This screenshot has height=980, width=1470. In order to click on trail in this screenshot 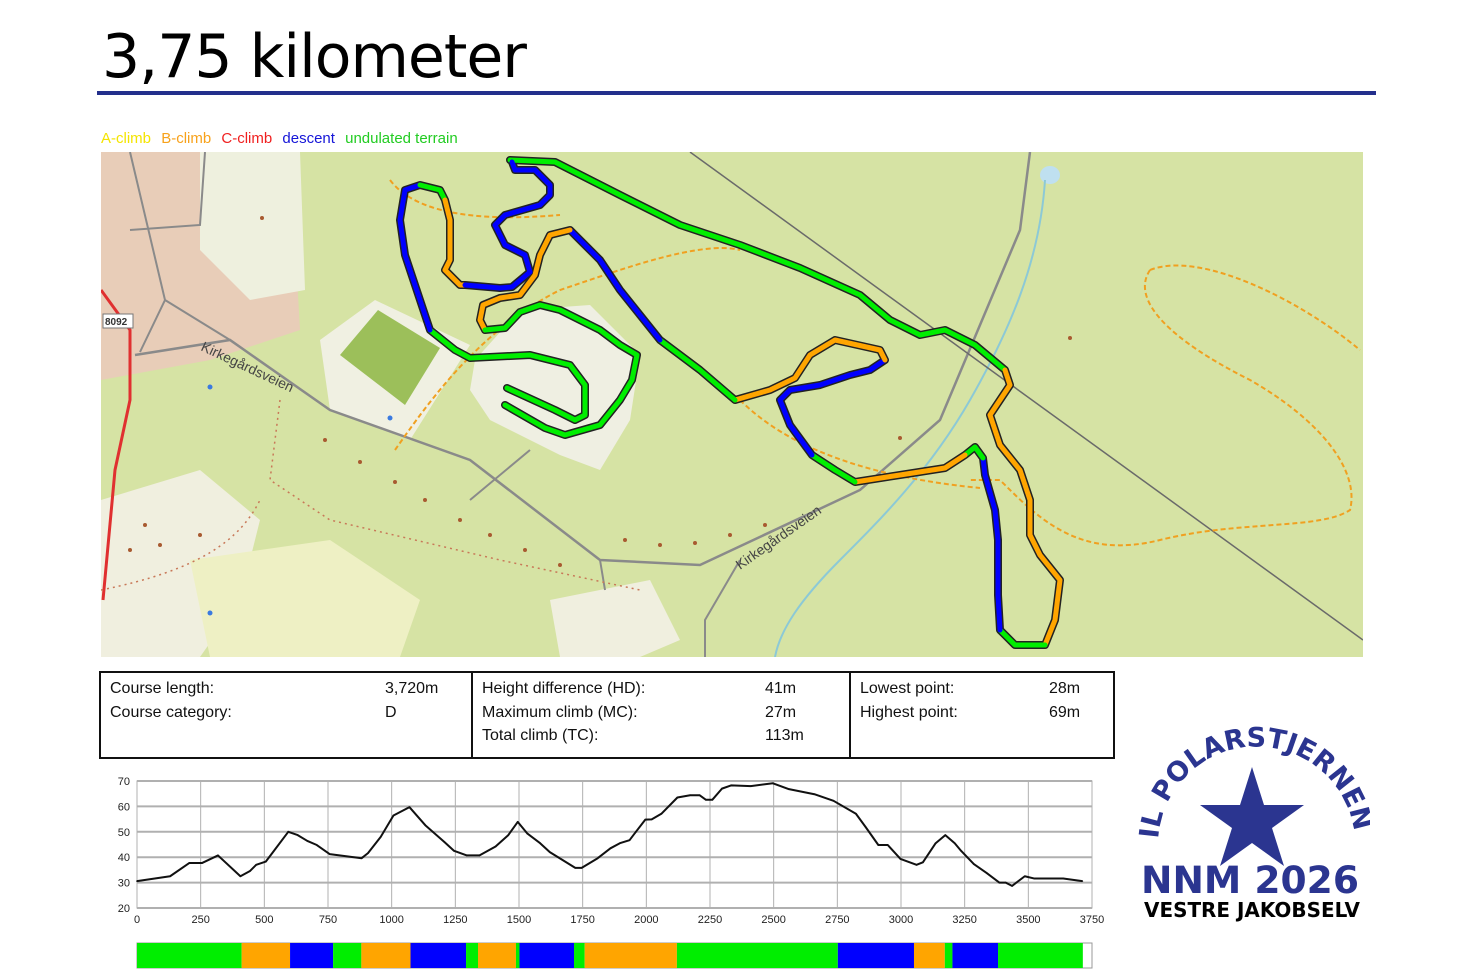, I will do `click(1165, 405)`.